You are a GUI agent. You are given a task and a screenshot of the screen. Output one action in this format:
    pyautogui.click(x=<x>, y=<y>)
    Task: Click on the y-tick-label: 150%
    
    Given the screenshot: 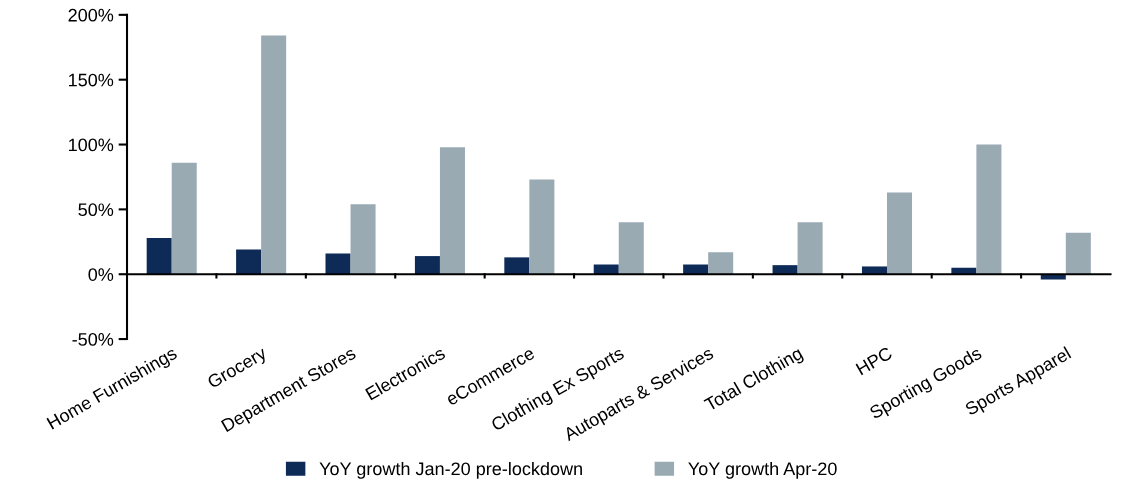 What is the action you would take?
    pyautogui.click(x=91, y=80)
    